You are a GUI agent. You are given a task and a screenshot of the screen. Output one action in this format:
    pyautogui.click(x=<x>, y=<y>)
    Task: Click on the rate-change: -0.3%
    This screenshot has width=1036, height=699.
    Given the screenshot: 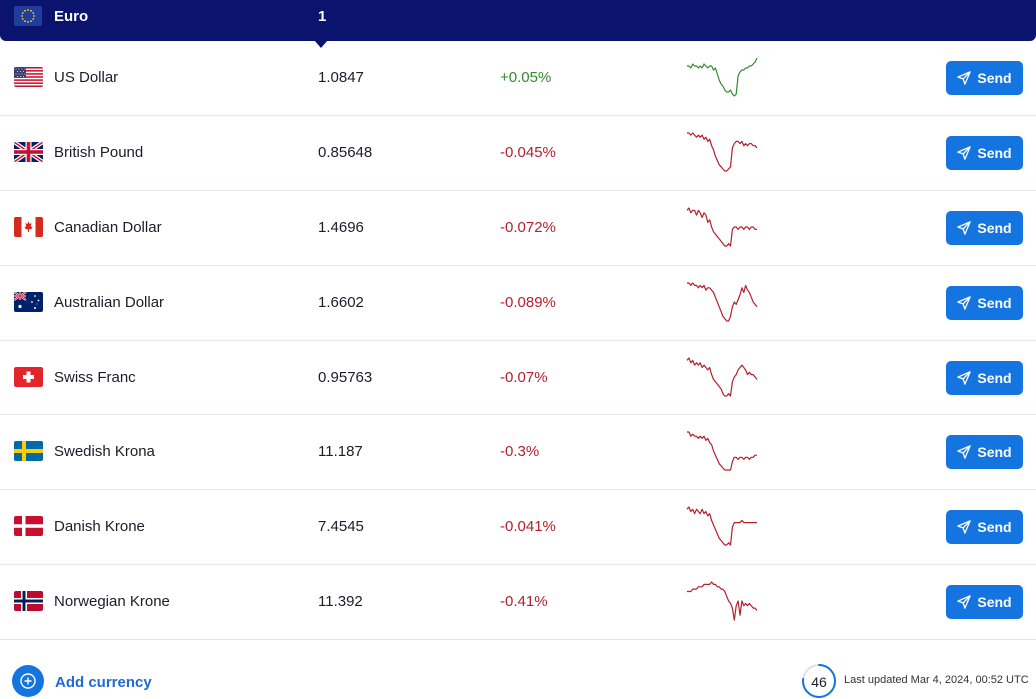 What is the action you would take?
    pyautogui.click(x=520, y=452)
    